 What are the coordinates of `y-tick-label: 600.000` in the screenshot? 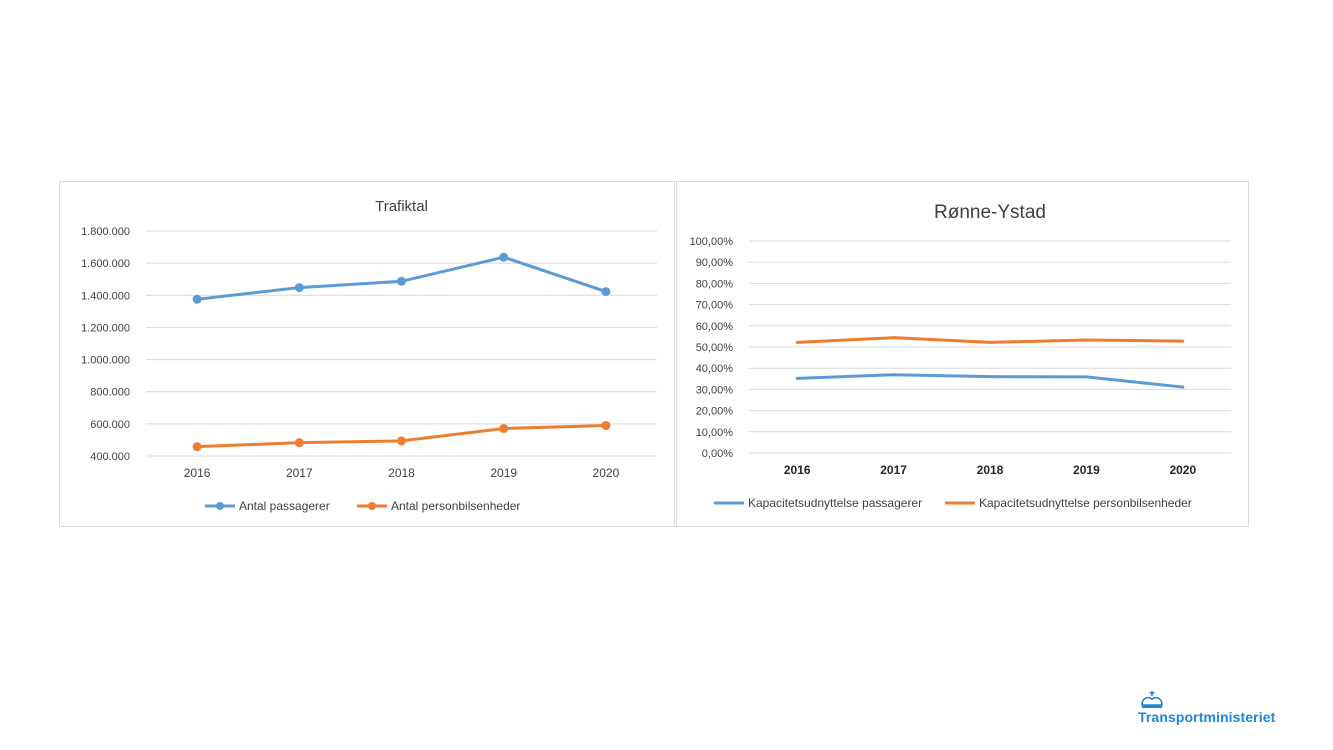 It's located at (110, 425).